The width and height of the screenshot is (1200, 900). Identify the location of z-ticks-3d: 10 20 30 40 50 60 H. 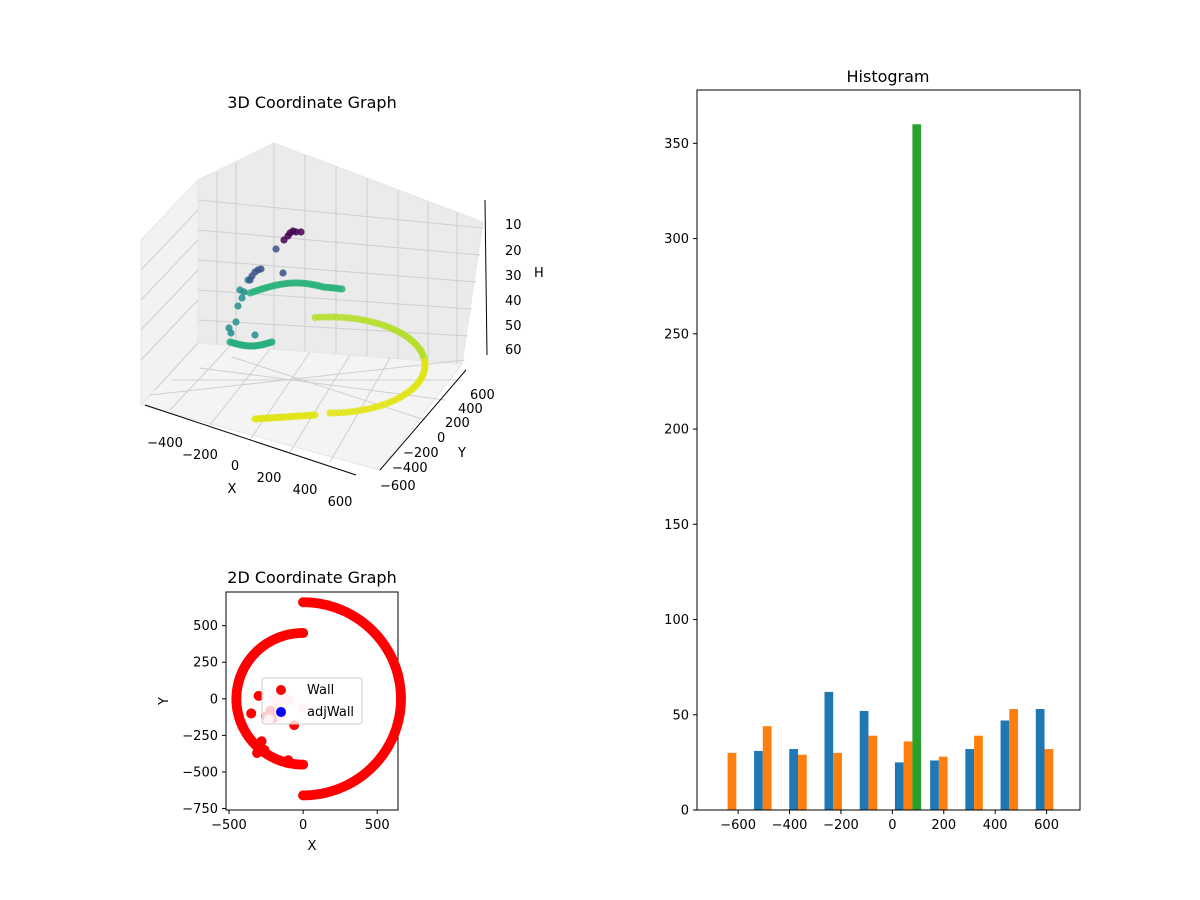
(524, 288).